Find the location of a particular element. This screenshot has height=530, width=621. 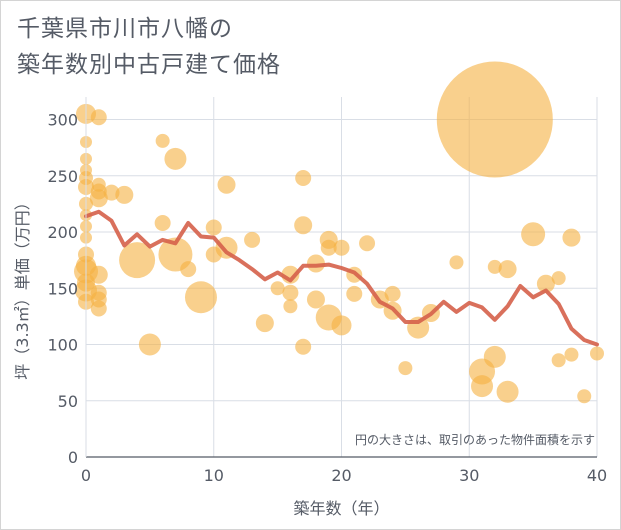

y-tick-label: 150 is located at coordinates (62, 288).